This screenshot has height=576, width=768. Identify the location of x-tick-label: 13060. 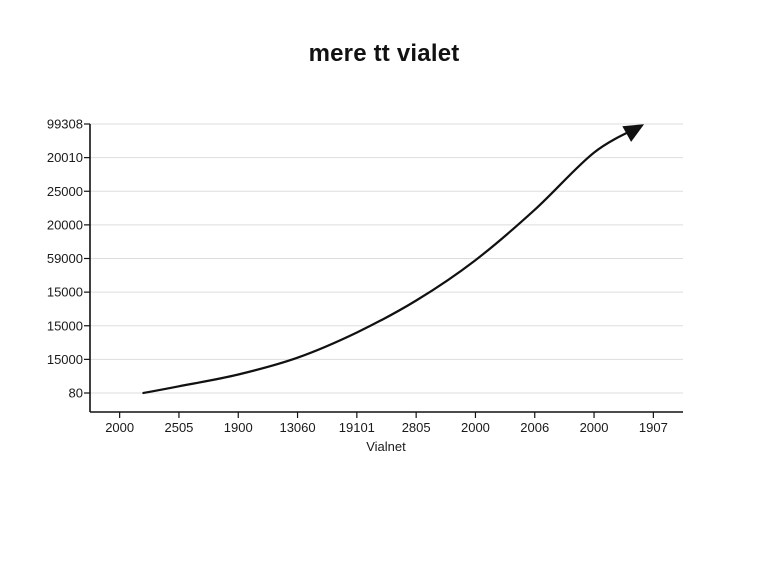
(297, 427).